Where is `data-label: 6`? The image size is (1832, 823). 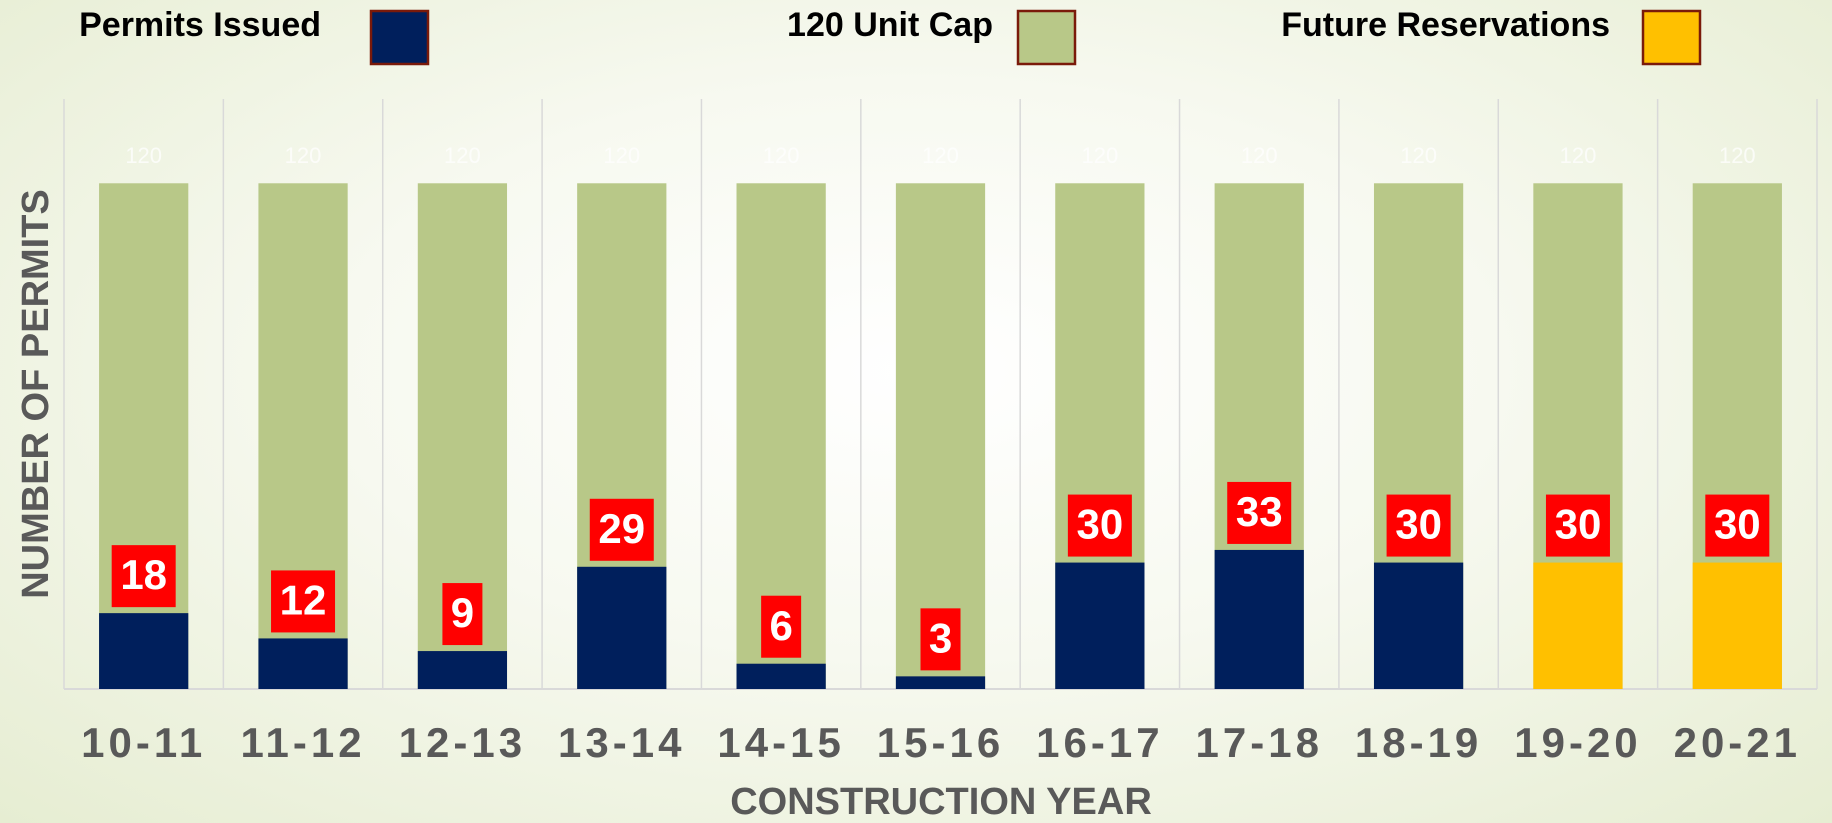 data-label: 6 is located at coordinates (780, 625).